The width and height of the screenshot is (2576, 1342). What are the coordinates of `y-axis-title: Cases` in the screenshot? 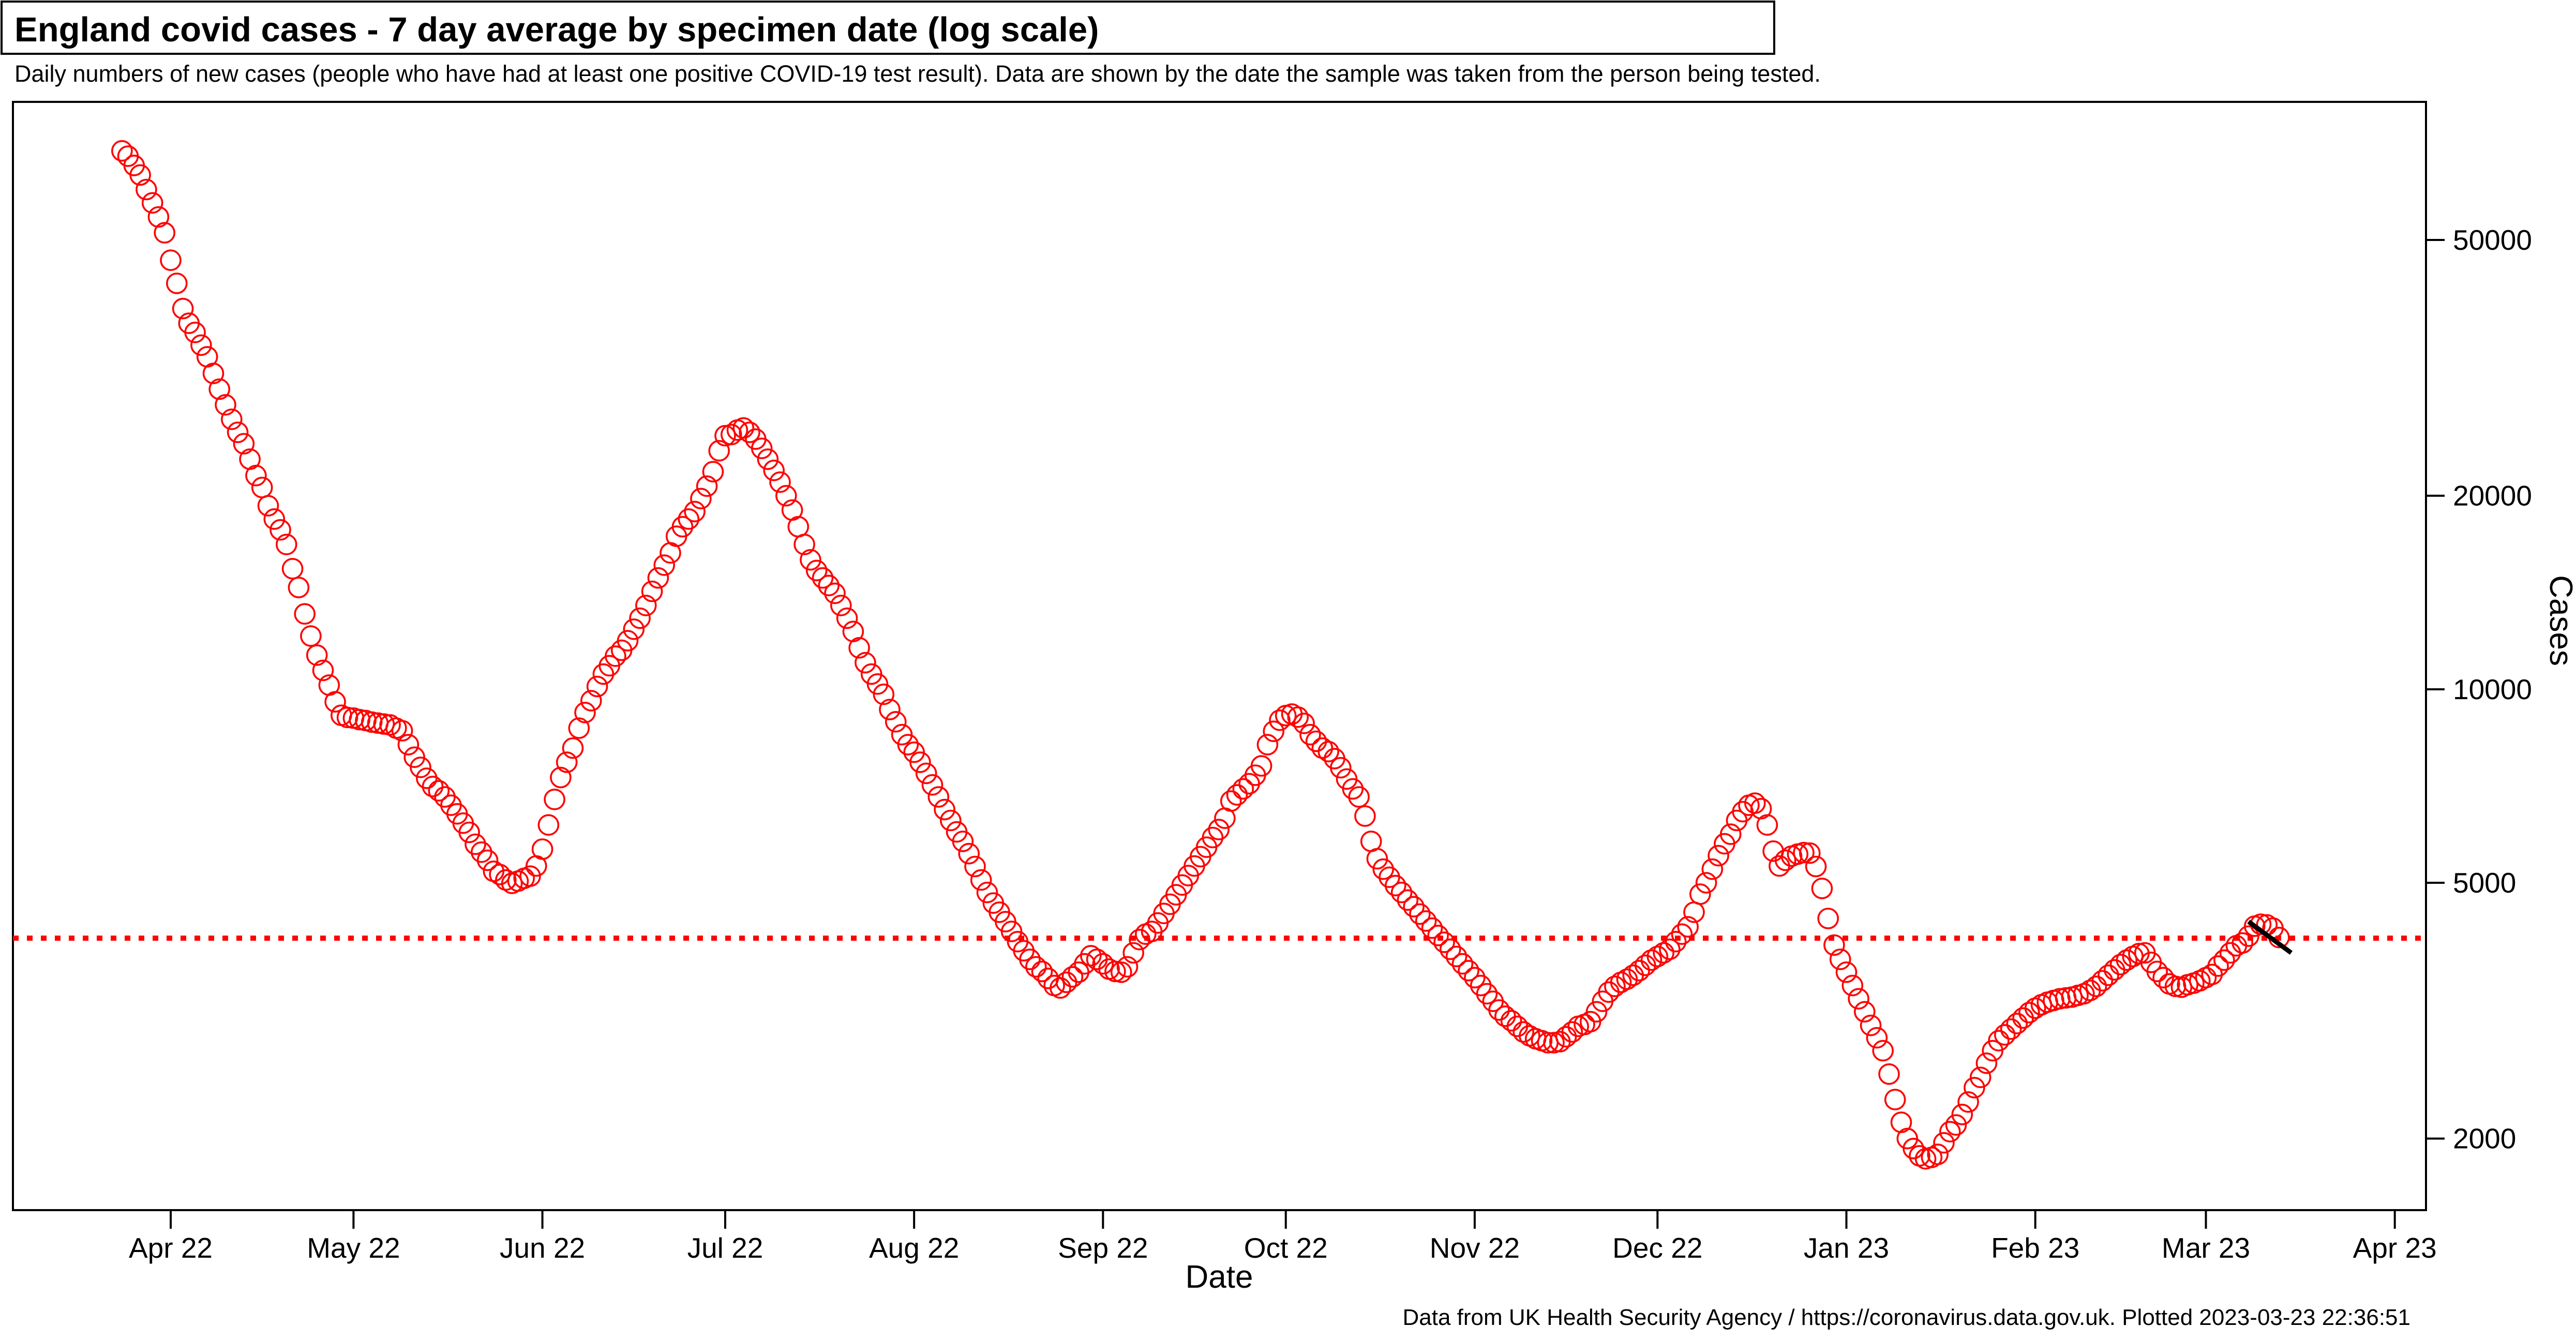 It's located at (2559, 620).